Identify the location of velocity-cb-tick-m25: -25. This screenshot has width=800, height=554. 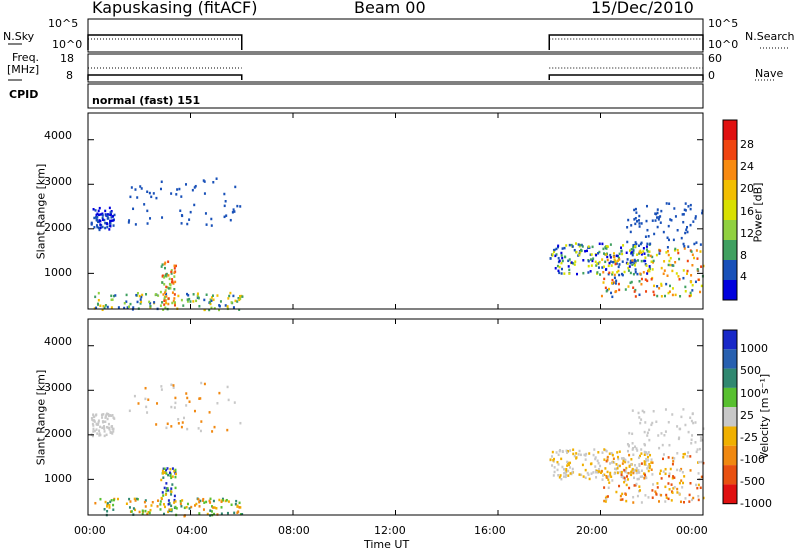
(749, 437).